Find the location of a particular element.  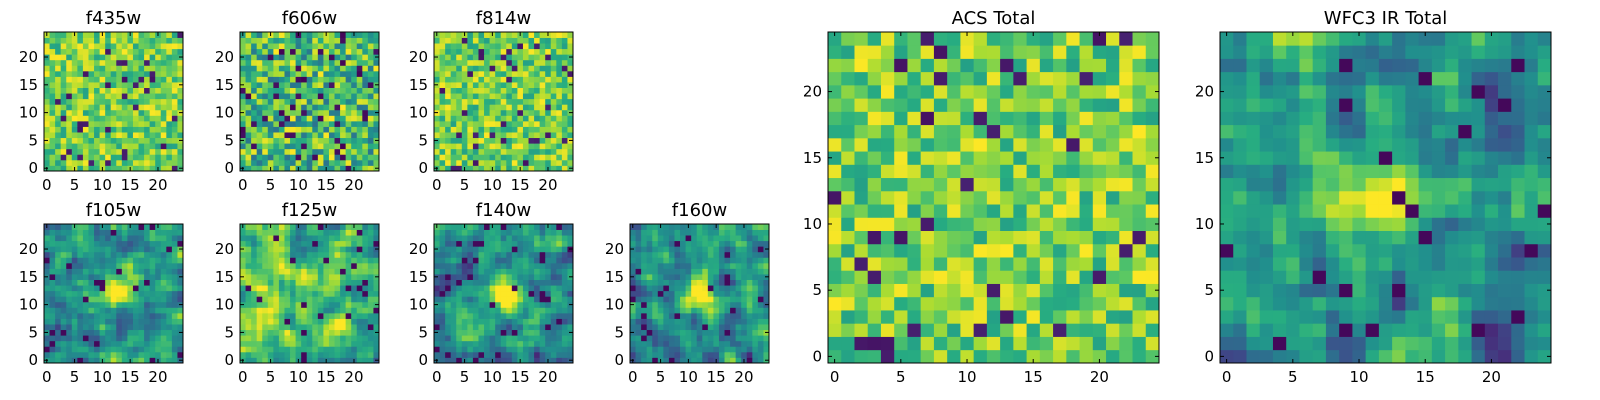

heatmap-cells is located at coordinates (310, 294).